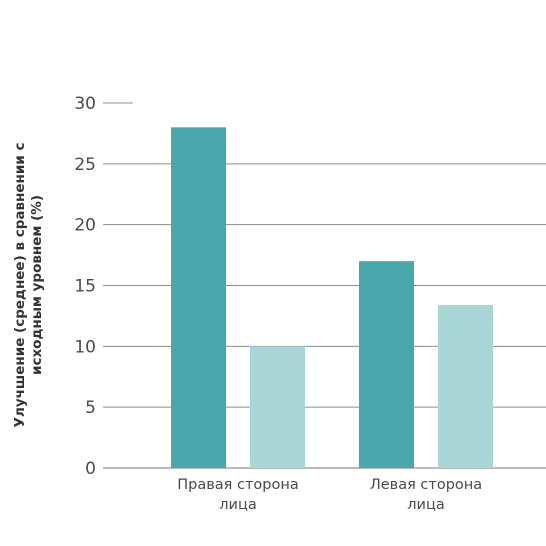  I want to click on category-label-2-line1: Левая сторона, so click(426, 485).